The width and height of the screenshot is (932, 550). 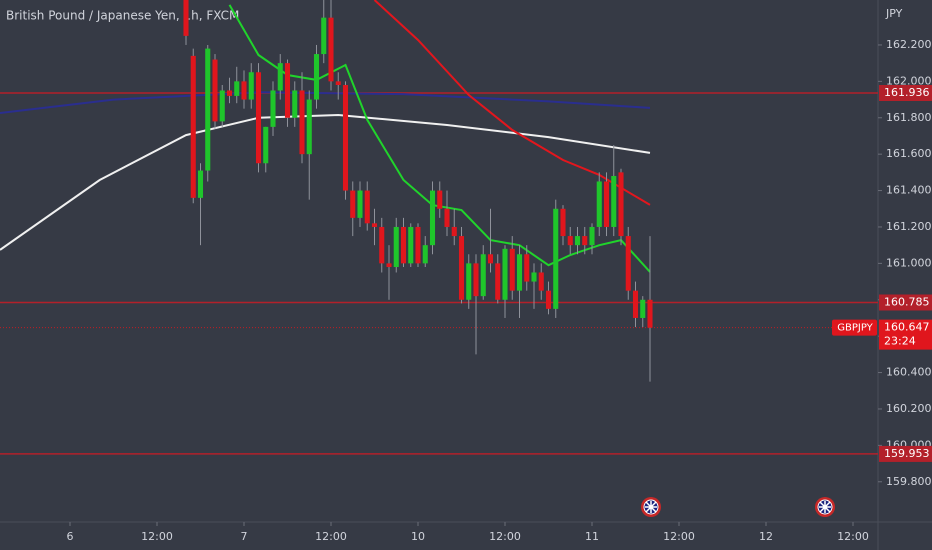 What do you see at coordinates (909, 262) in the screenshot?
I see `y-tick-label: 161.000` at bounding box center [909, 262].